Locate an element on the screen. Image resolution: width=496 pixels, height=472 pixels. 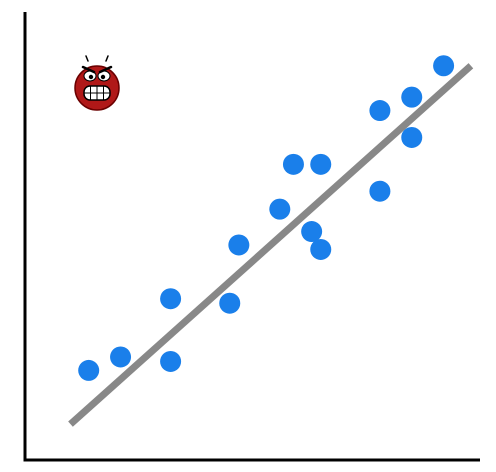
angry-face-icon is located at coordinates (97, 83).